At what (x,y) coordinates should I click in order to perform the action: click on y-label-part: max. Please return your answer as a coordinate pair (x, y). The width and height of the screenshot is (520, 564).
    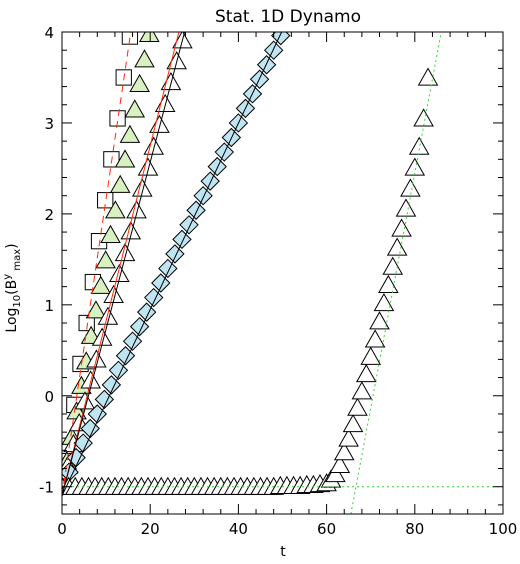
    Looking at the image, I should click on (17, 261).